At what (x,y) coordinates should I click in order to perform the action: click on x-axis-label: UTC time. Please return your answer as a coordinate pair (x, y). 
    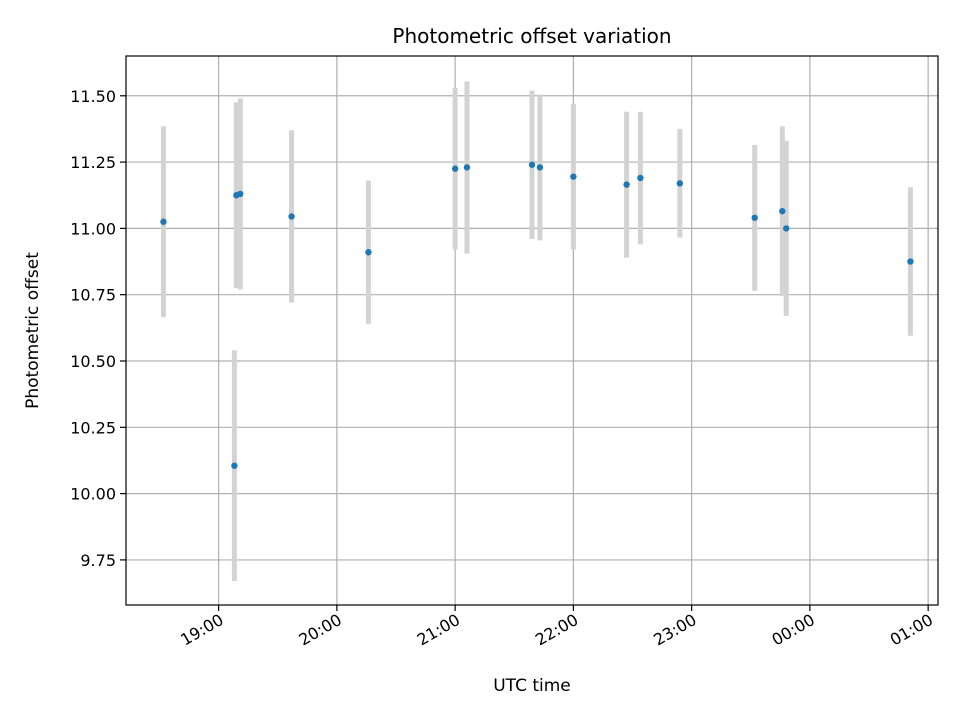
    Looking at the image, I should click on (532, 686).